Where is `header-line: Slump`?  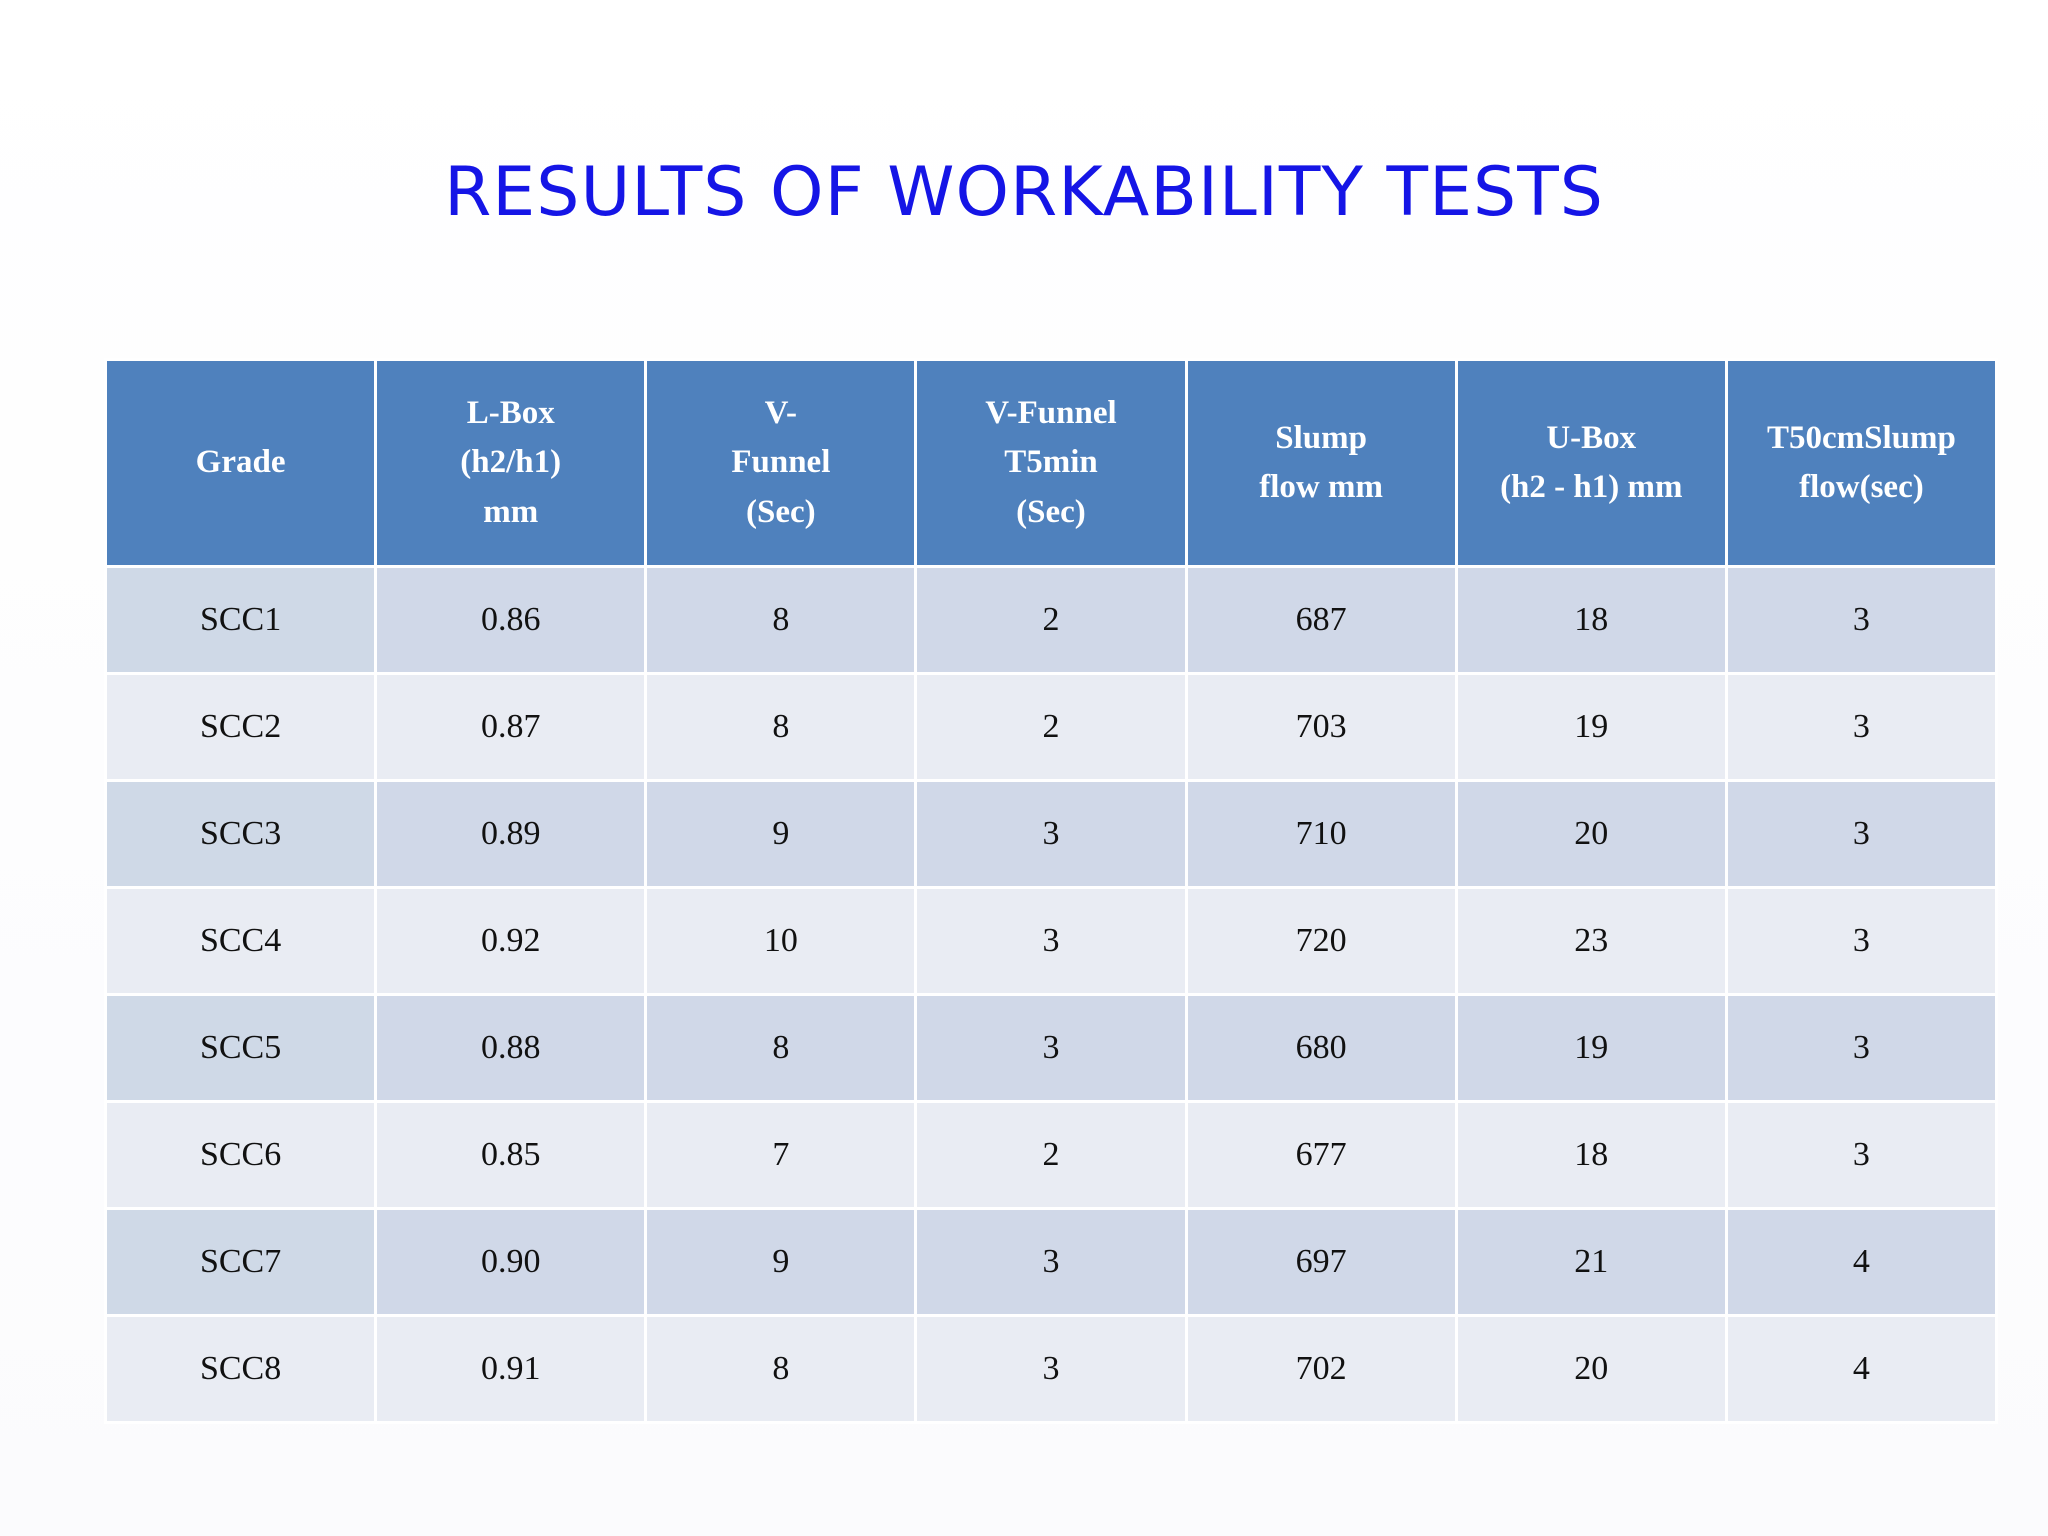
header-line: Slump is located at coordinates (1321, 437).